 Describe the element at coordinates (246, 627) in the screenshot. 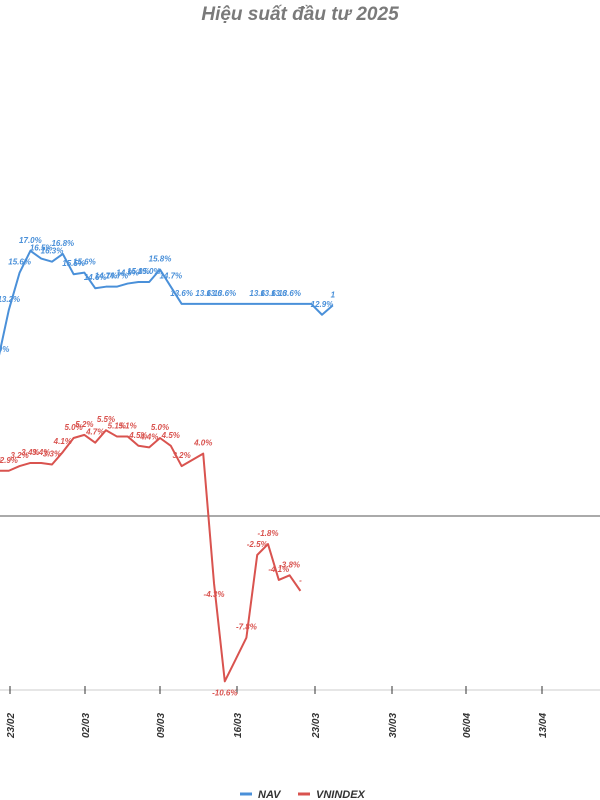

I see `data-label-vnindex: -7.8%` at that location.